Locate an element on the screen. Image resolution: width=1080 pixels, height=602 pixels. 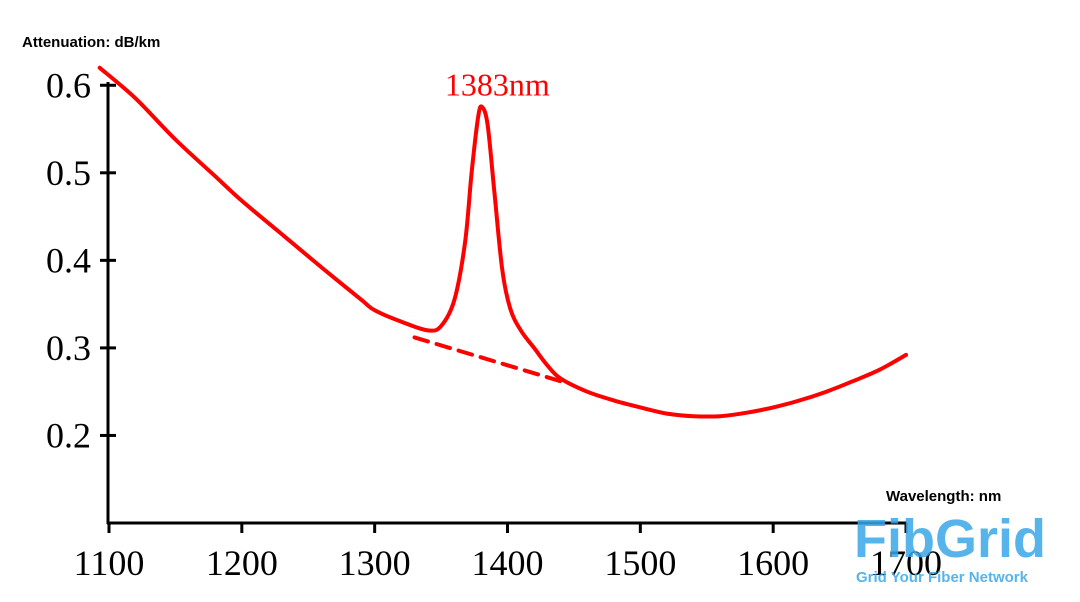
x-tick-label: 1600 is located at coordinates (773, 563).